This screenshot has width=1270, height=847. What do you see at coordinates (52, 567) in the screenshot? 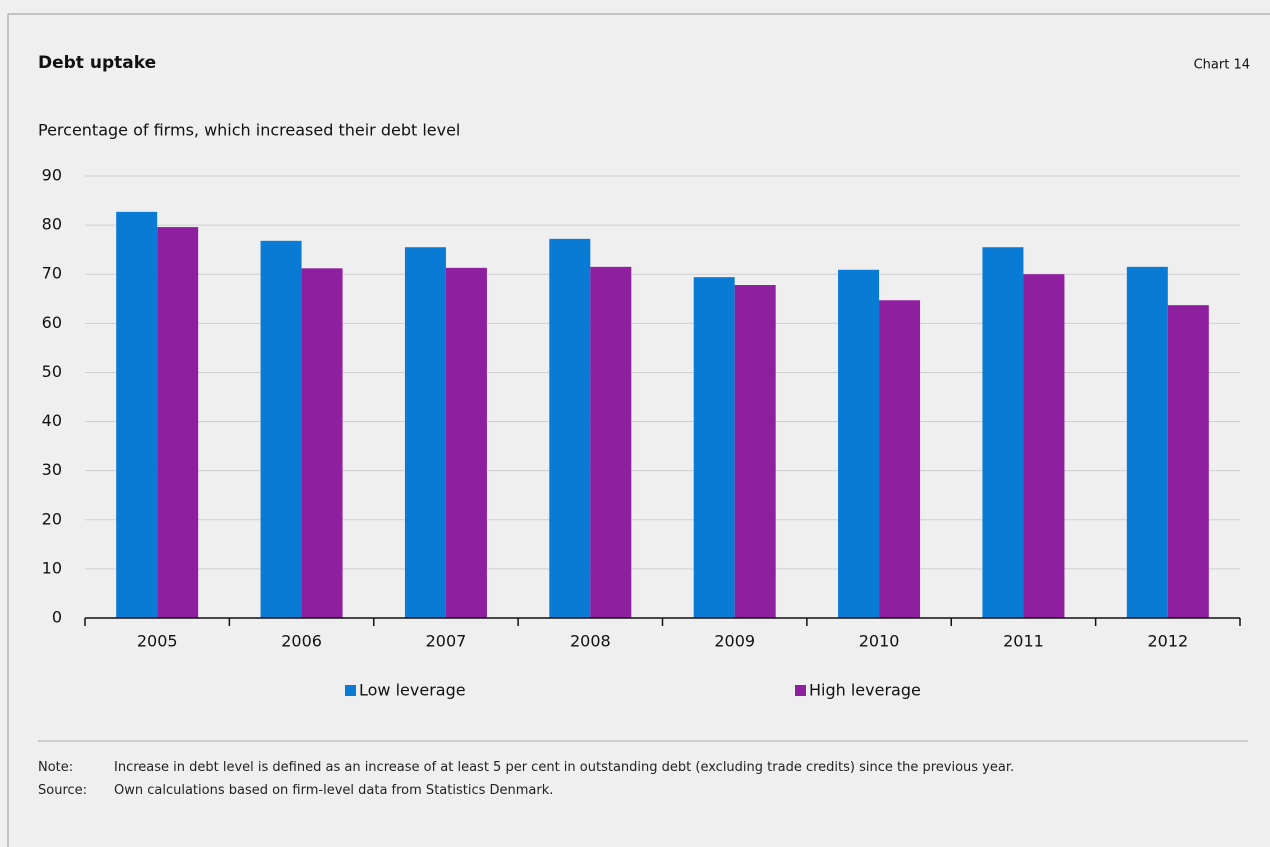
I see `y-tick-label: 10` at bounding box center [52, 567].